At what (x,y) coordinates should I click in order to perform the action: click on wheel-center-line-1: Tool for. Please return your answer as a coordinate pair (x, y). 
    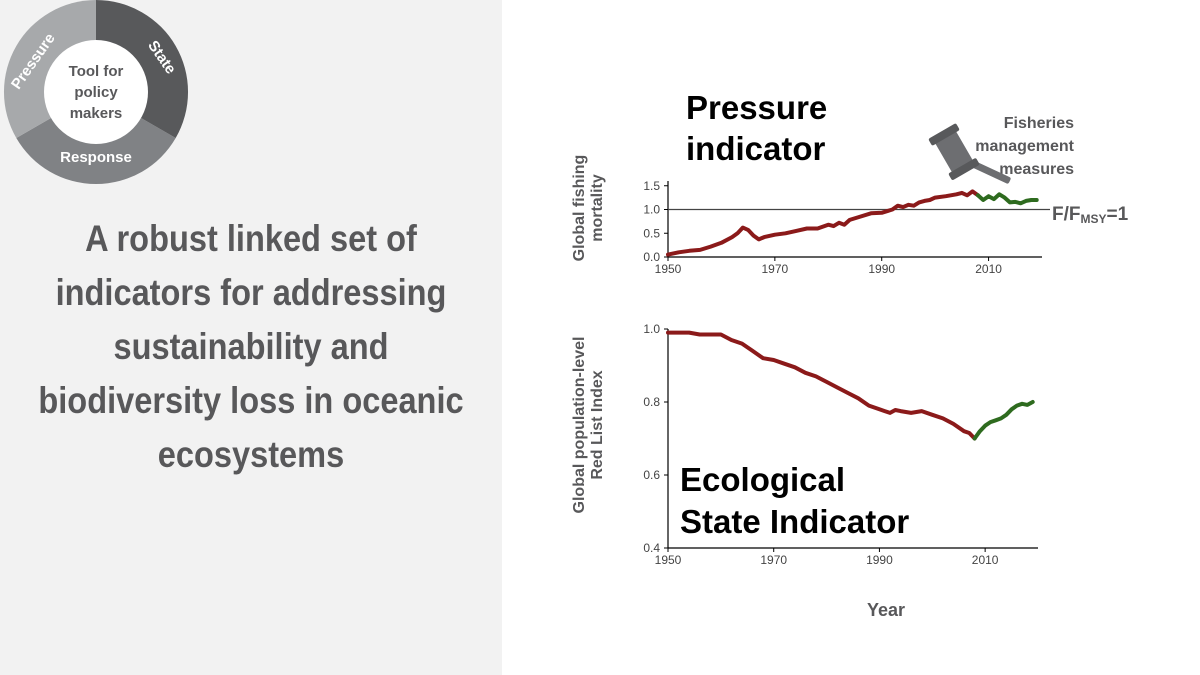
    Looking at the image, I should click on (96, 71).